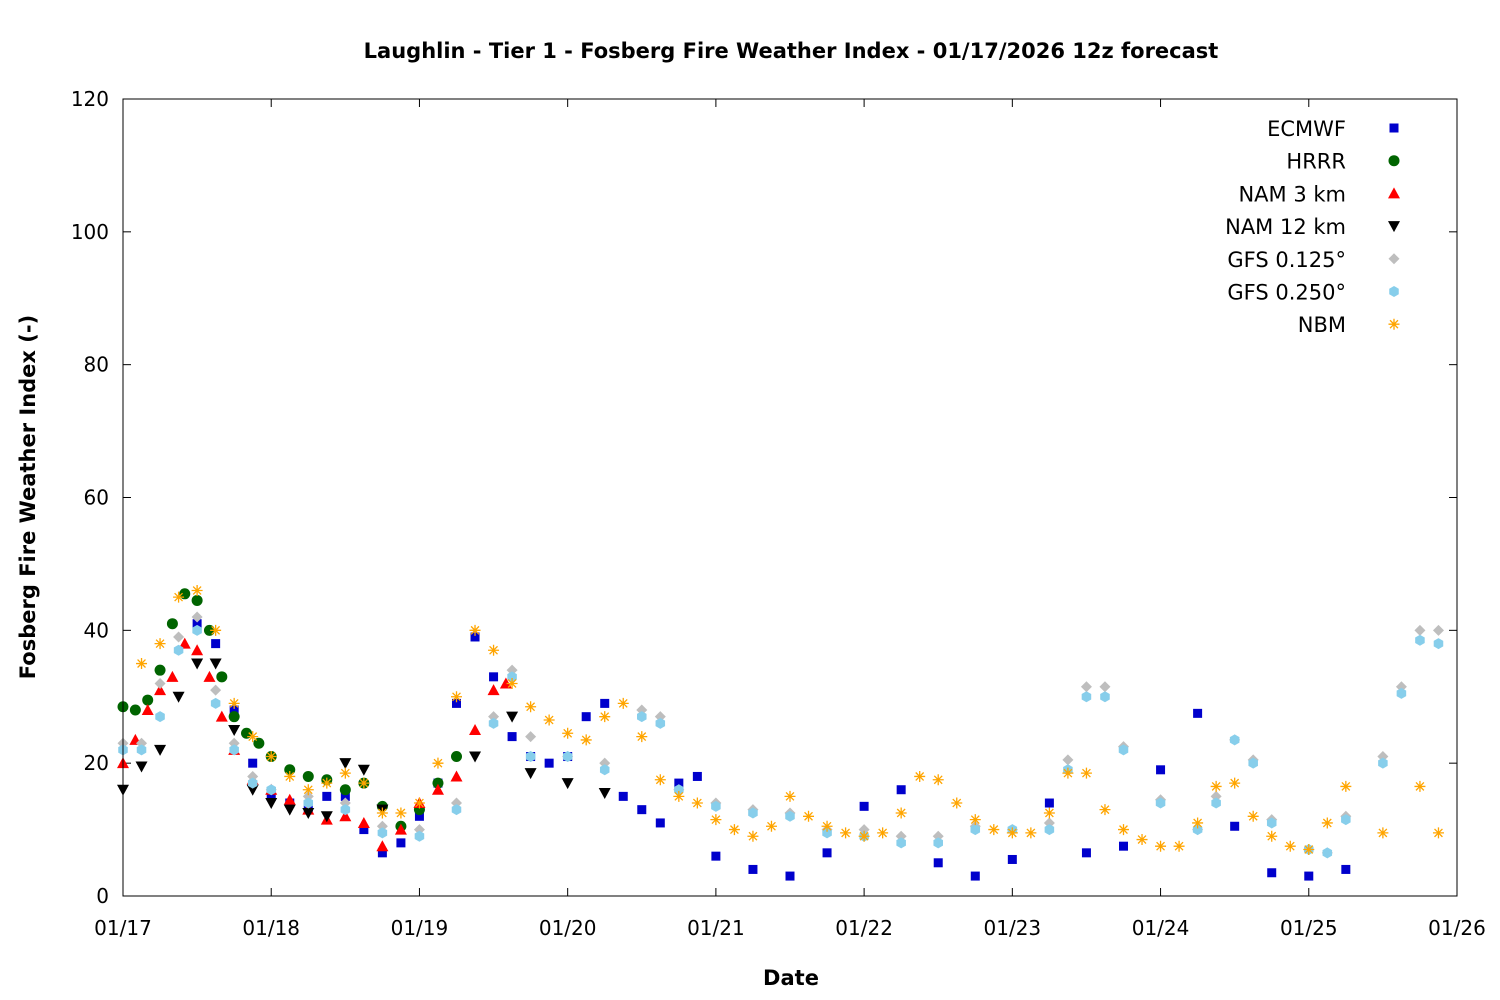  What do you see at coordinates (568, 928) in the screenshot?
I see `x-tick-label: 01/20` at bounding box center [568, 928].